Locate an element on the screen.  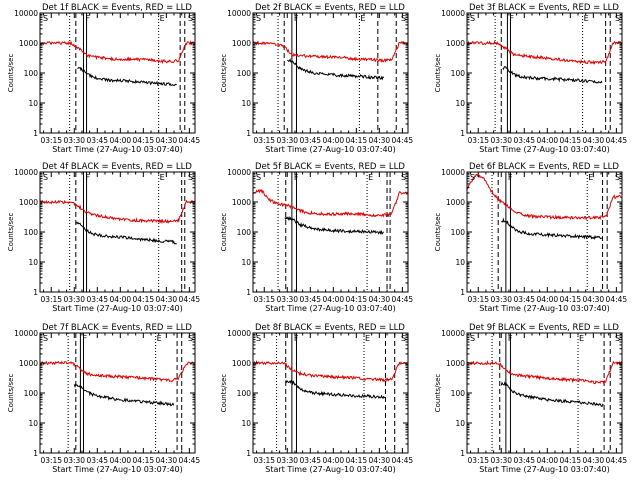
panel-title: Det 6f BLACK = Events, RED = LLD is located at coordinates (544, 167).